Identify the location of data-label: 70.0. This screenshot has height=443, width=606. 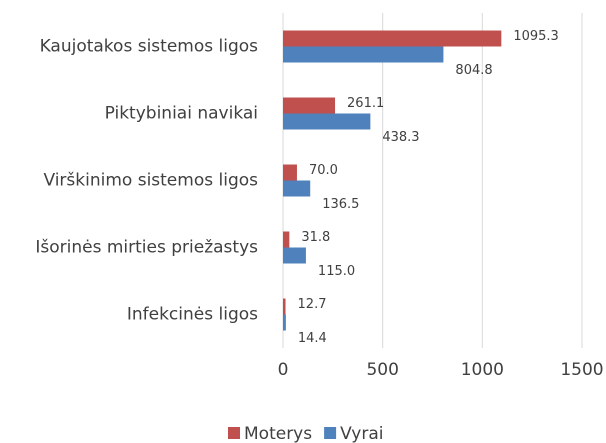
(323, 170).